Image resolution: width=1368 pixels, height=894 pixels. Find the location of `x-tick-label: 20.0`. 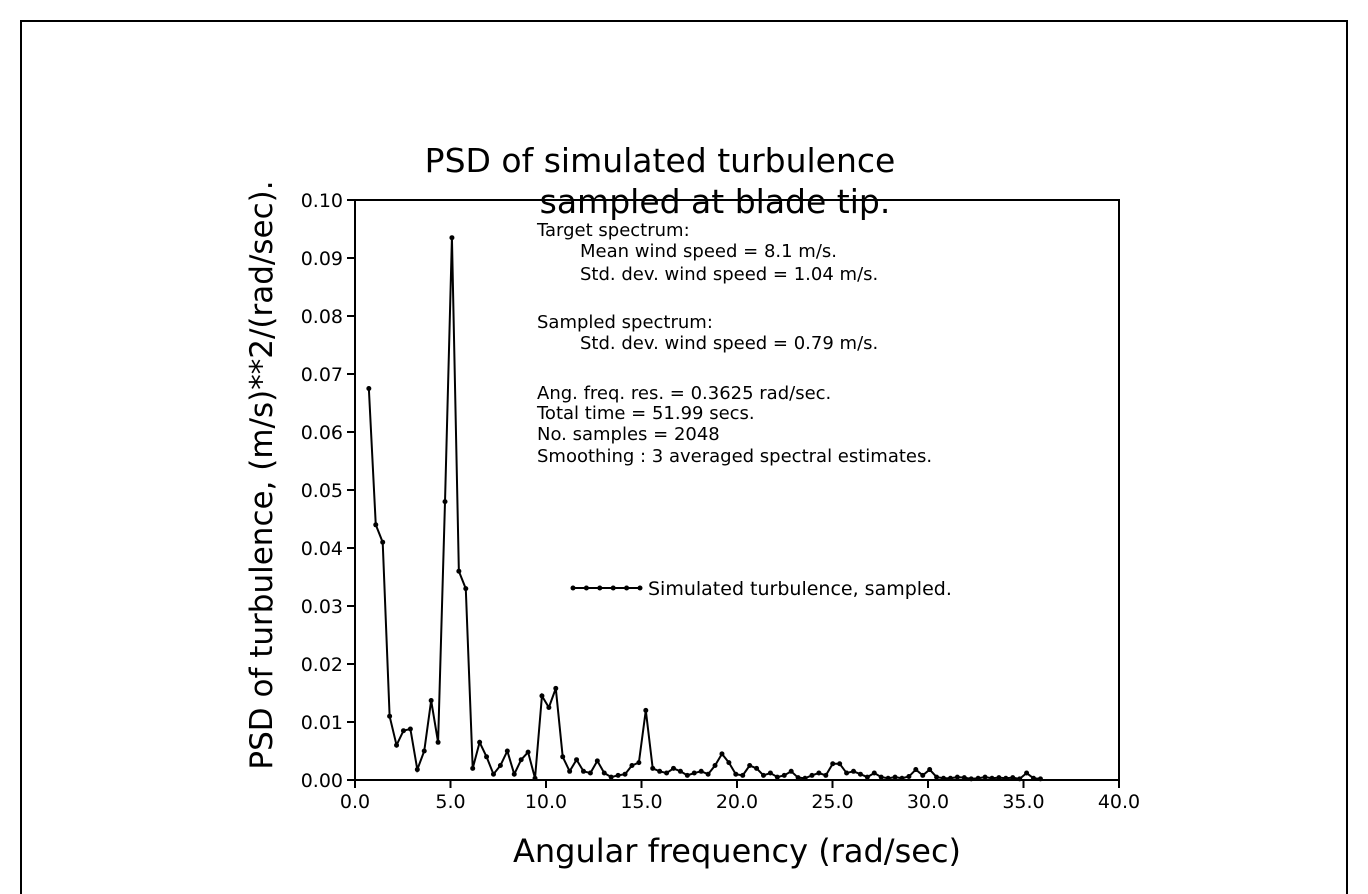

x-tick-label: 20.0 is located at coordinates (737, 802).